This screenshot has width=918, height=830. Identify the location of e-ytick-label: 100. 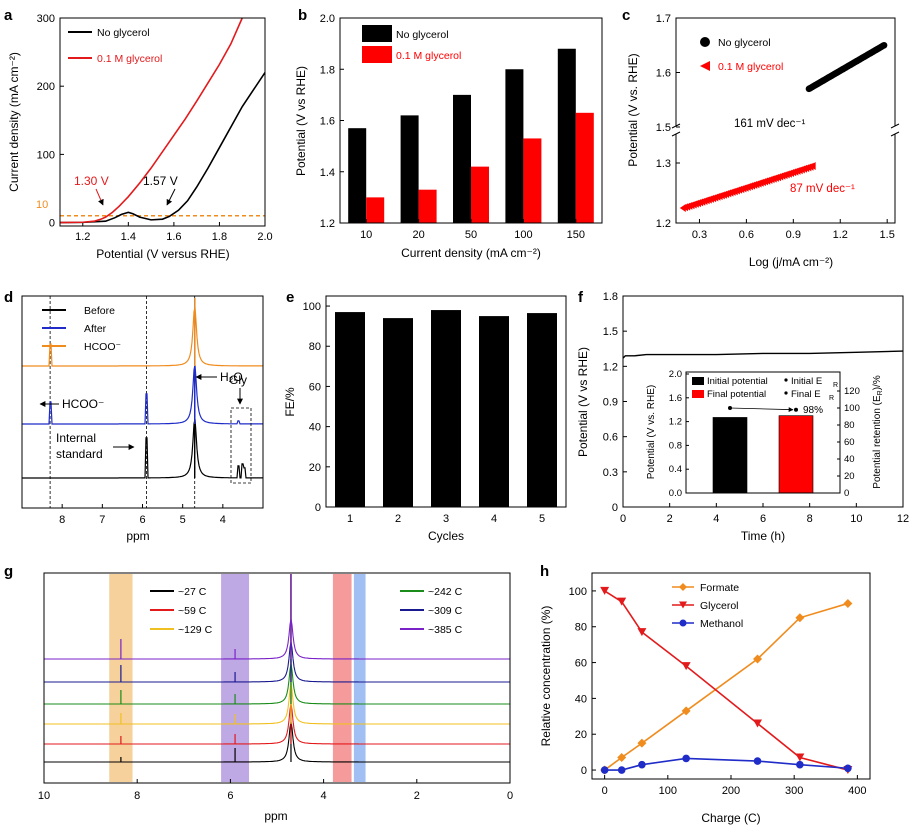
(312, 307).